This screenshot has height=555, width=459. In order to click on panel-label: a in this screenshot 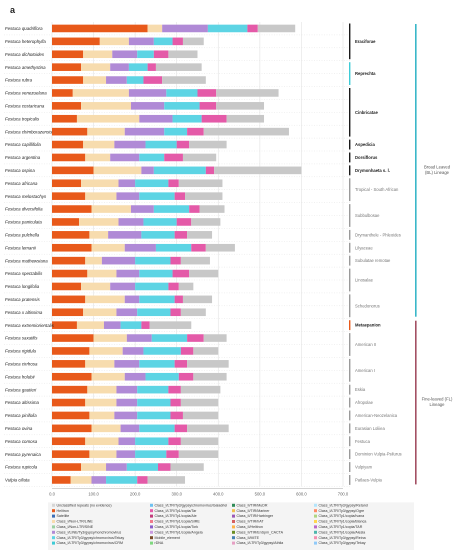, I will do `click(13, 10)`.